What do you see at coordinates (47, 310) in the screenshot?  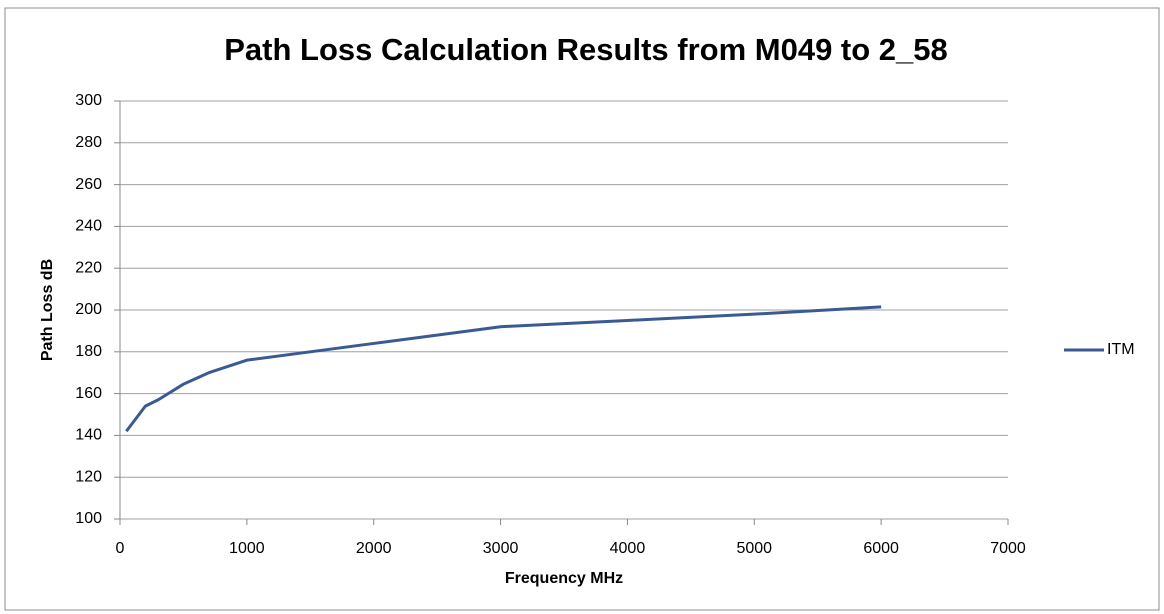 I see `y-axis-label: Path Loss dB` at bounding box center [47, 310].